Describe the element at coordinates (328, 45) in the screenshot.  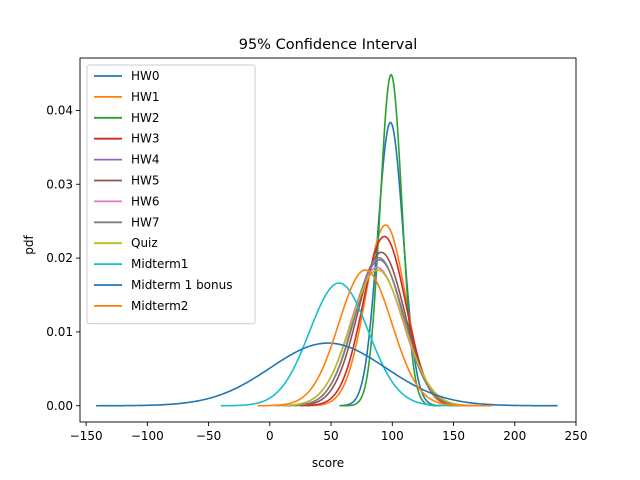
I see `chart-title: 95% Confidence Interval` at that location.